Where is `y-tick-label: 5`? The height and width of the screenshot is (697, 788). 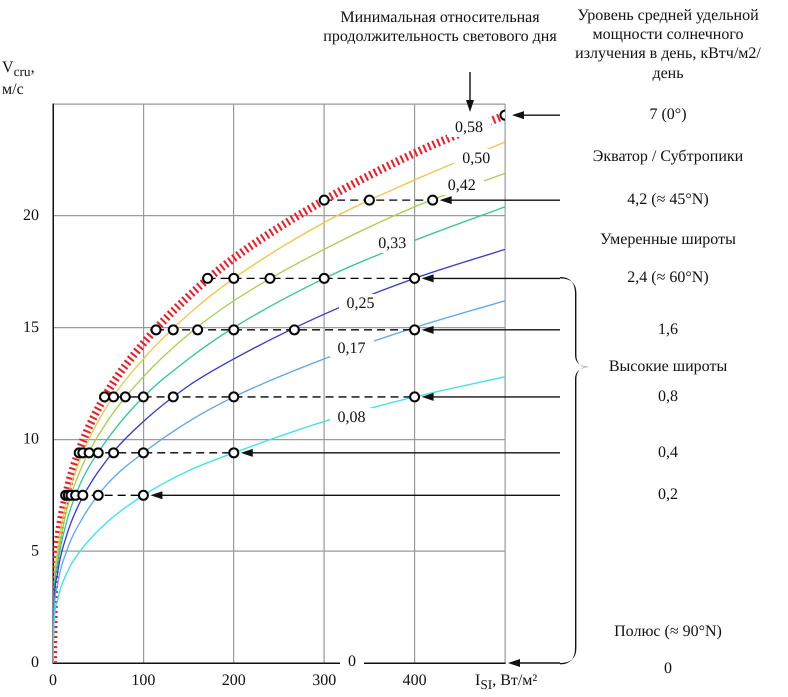 y-tick-label: 5 is located at coordinates (35, 551).